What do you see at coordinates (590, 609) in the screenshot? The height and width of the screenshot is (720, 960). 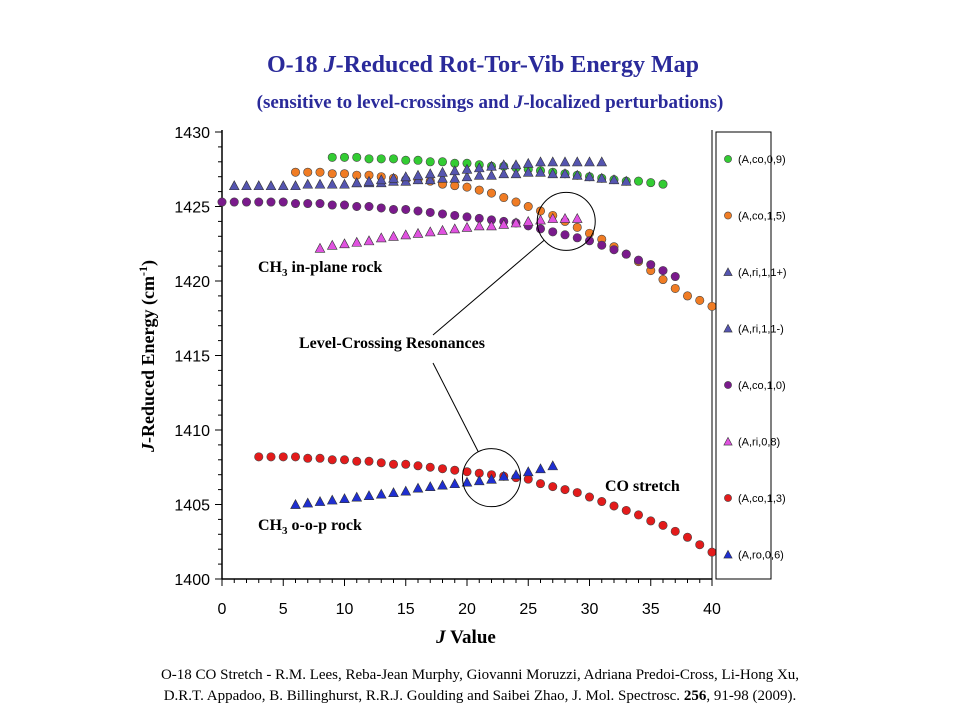 I see `x-tick-label: 30` at bounding box center [590, 609].